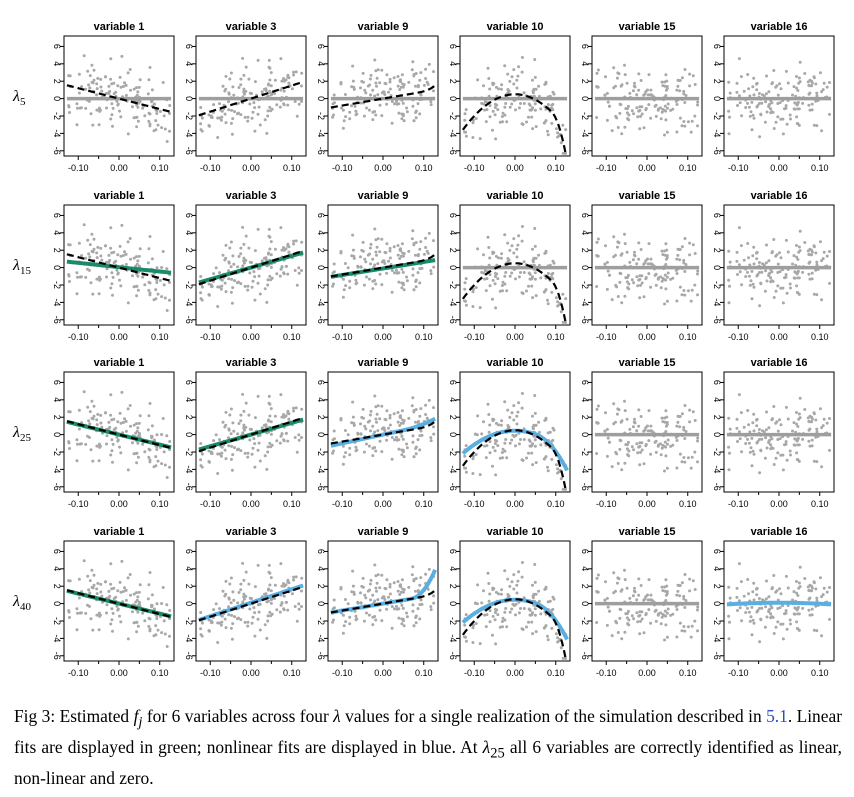 The width and height of the screenshot is (854, 797). Describe the element at coordinates (717, 568) in the screenshot. I see `y-tick-label: 4` at that location.